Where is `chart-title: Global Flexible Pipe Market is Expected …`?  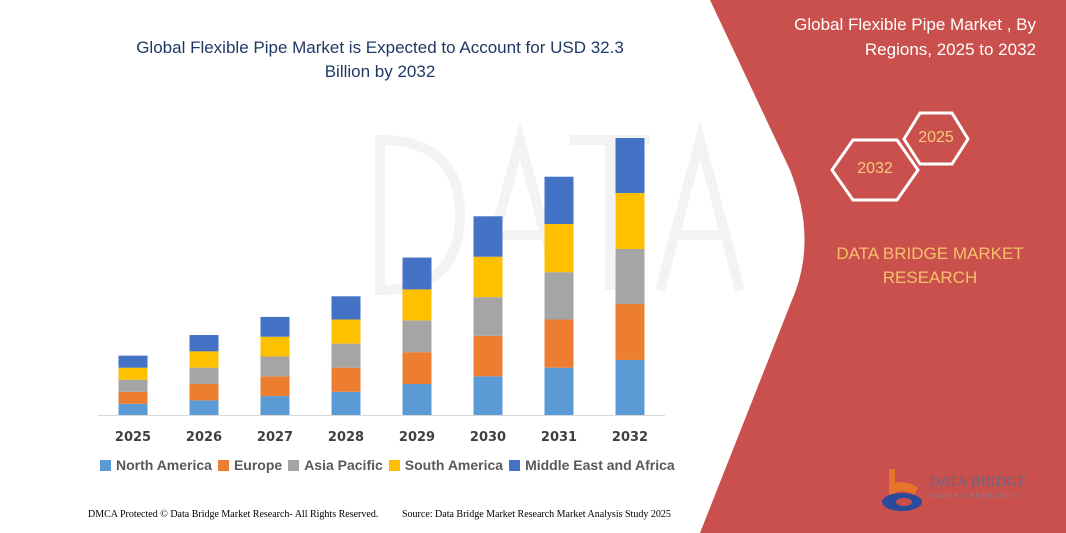 chart-title: Global Flexible Pipe Market is Expected … is located at coordinates (380, 59).